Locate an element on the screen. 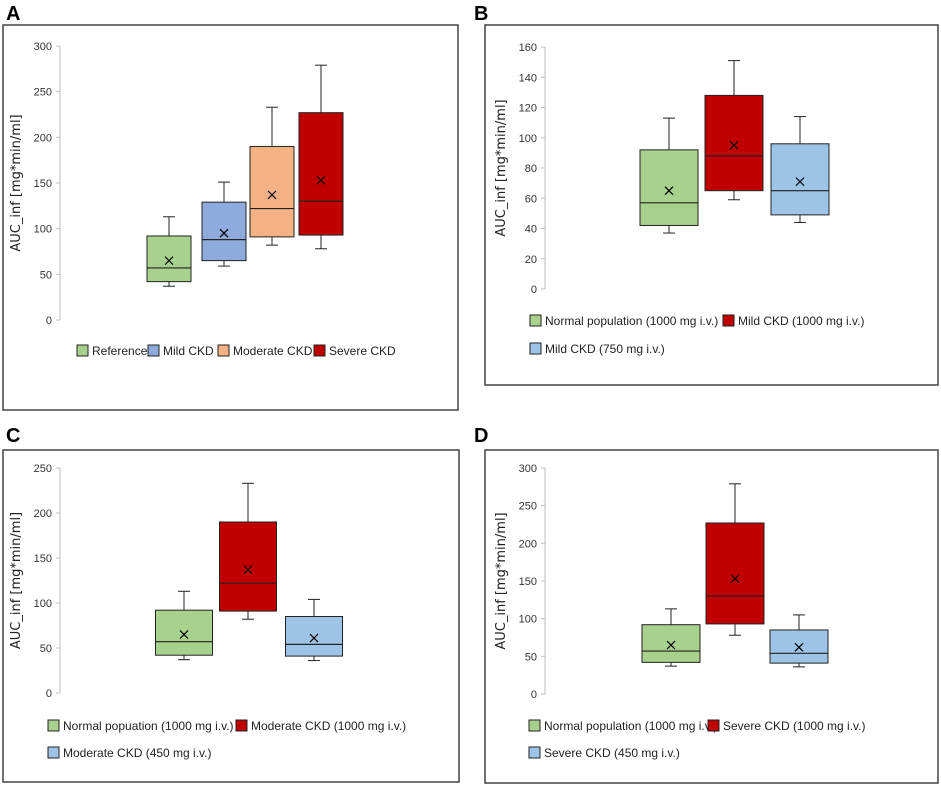  panel-c-y-axis-label: AUC_inf [mg*min/ml] is located at coordinates (16, 580).